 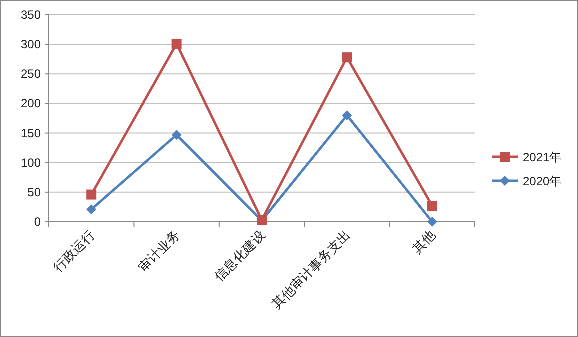 What do you see at coordinates (31, 45) in the screenshot?
I see `y-tick-label: 300` at bounding box center [31, 45].